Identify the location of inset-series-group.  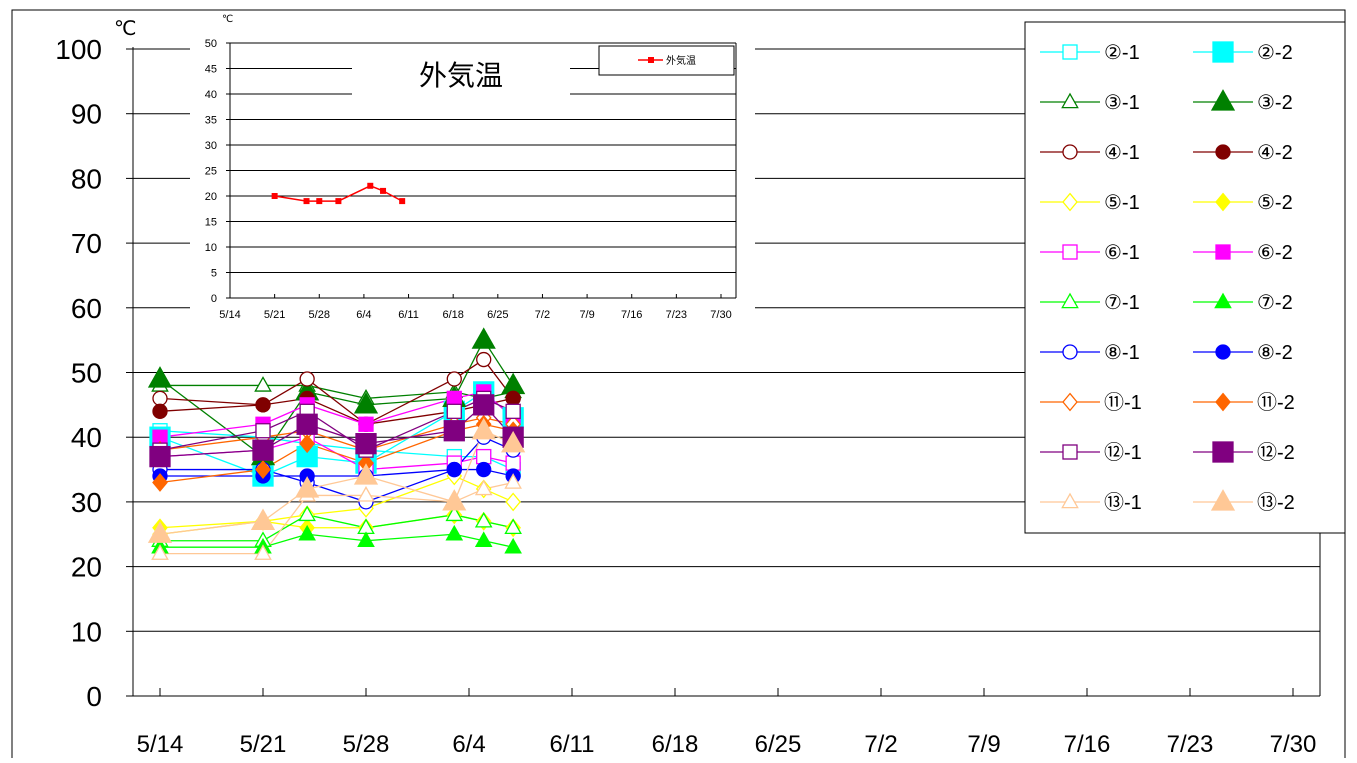
(338, 193).